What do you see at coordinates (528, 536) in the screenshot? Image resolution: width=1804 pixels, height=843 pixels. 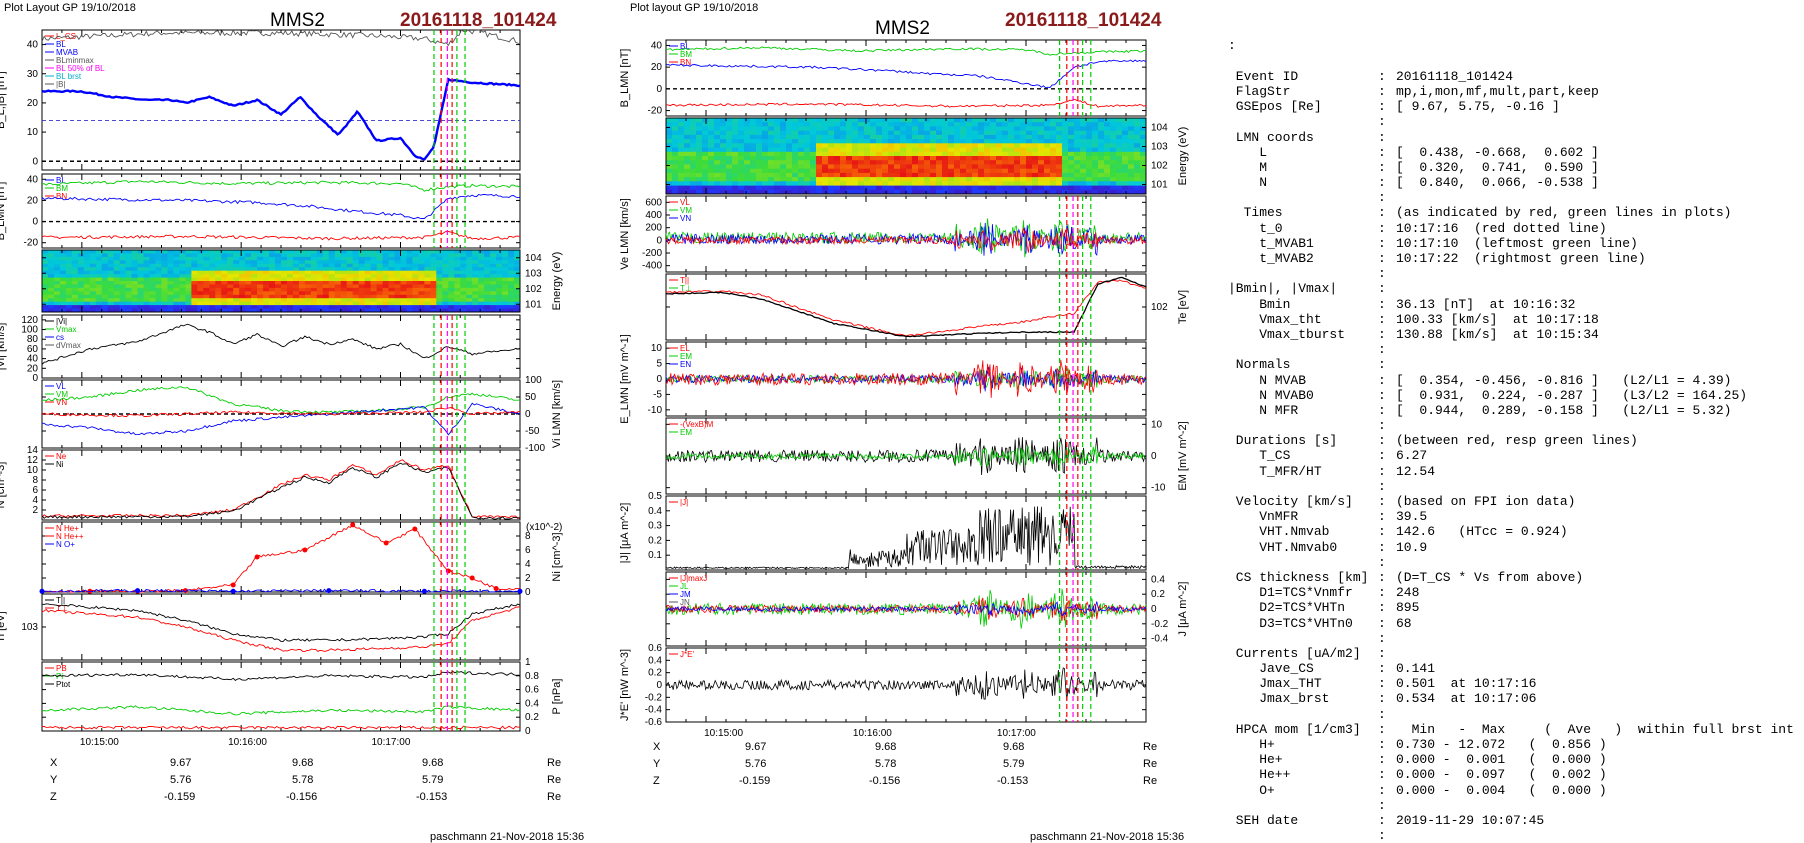 I see `y-tick-label: 8` at bounding box center [528, 536].